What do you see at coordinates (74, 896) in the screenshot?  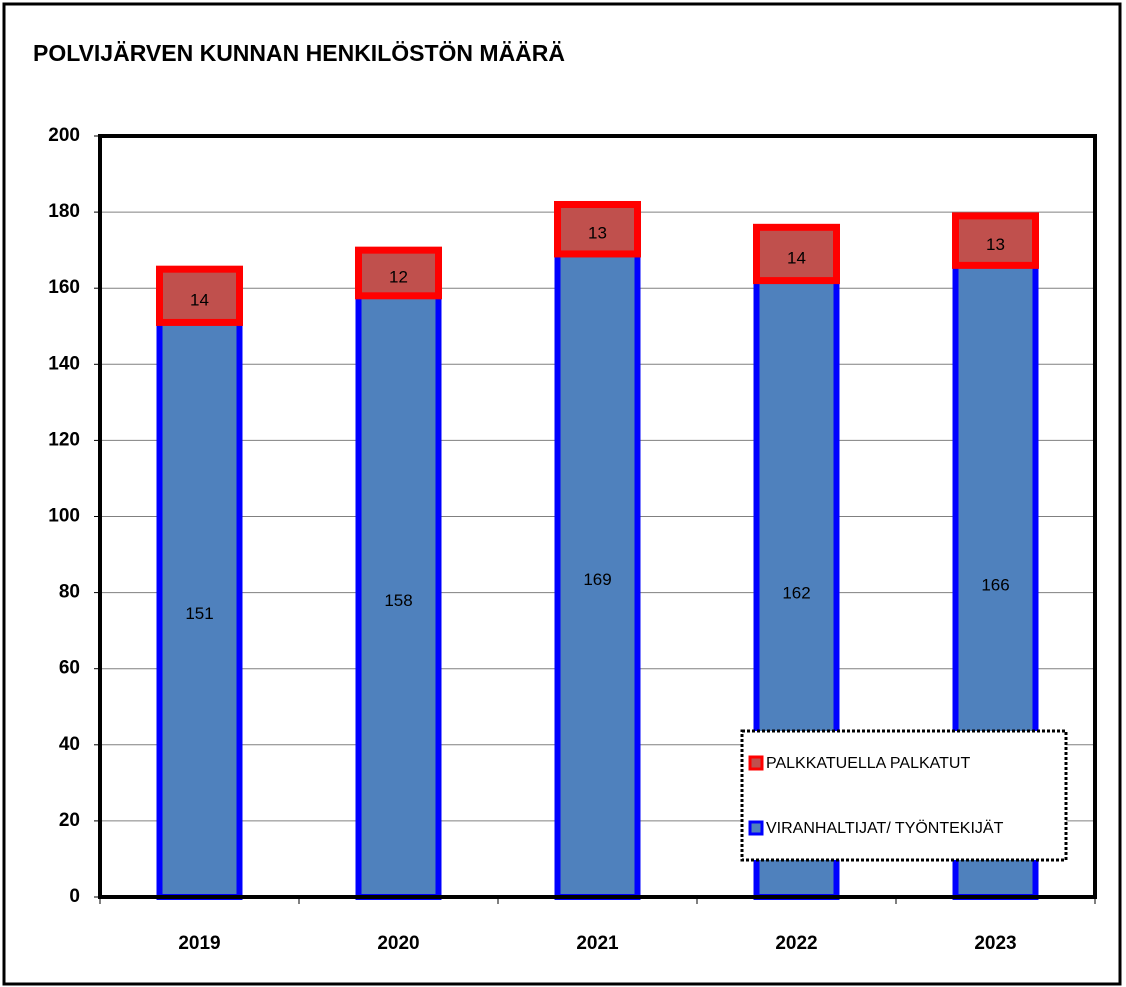 I see `y-tick-label: 0` at bounding box center [74, 896].